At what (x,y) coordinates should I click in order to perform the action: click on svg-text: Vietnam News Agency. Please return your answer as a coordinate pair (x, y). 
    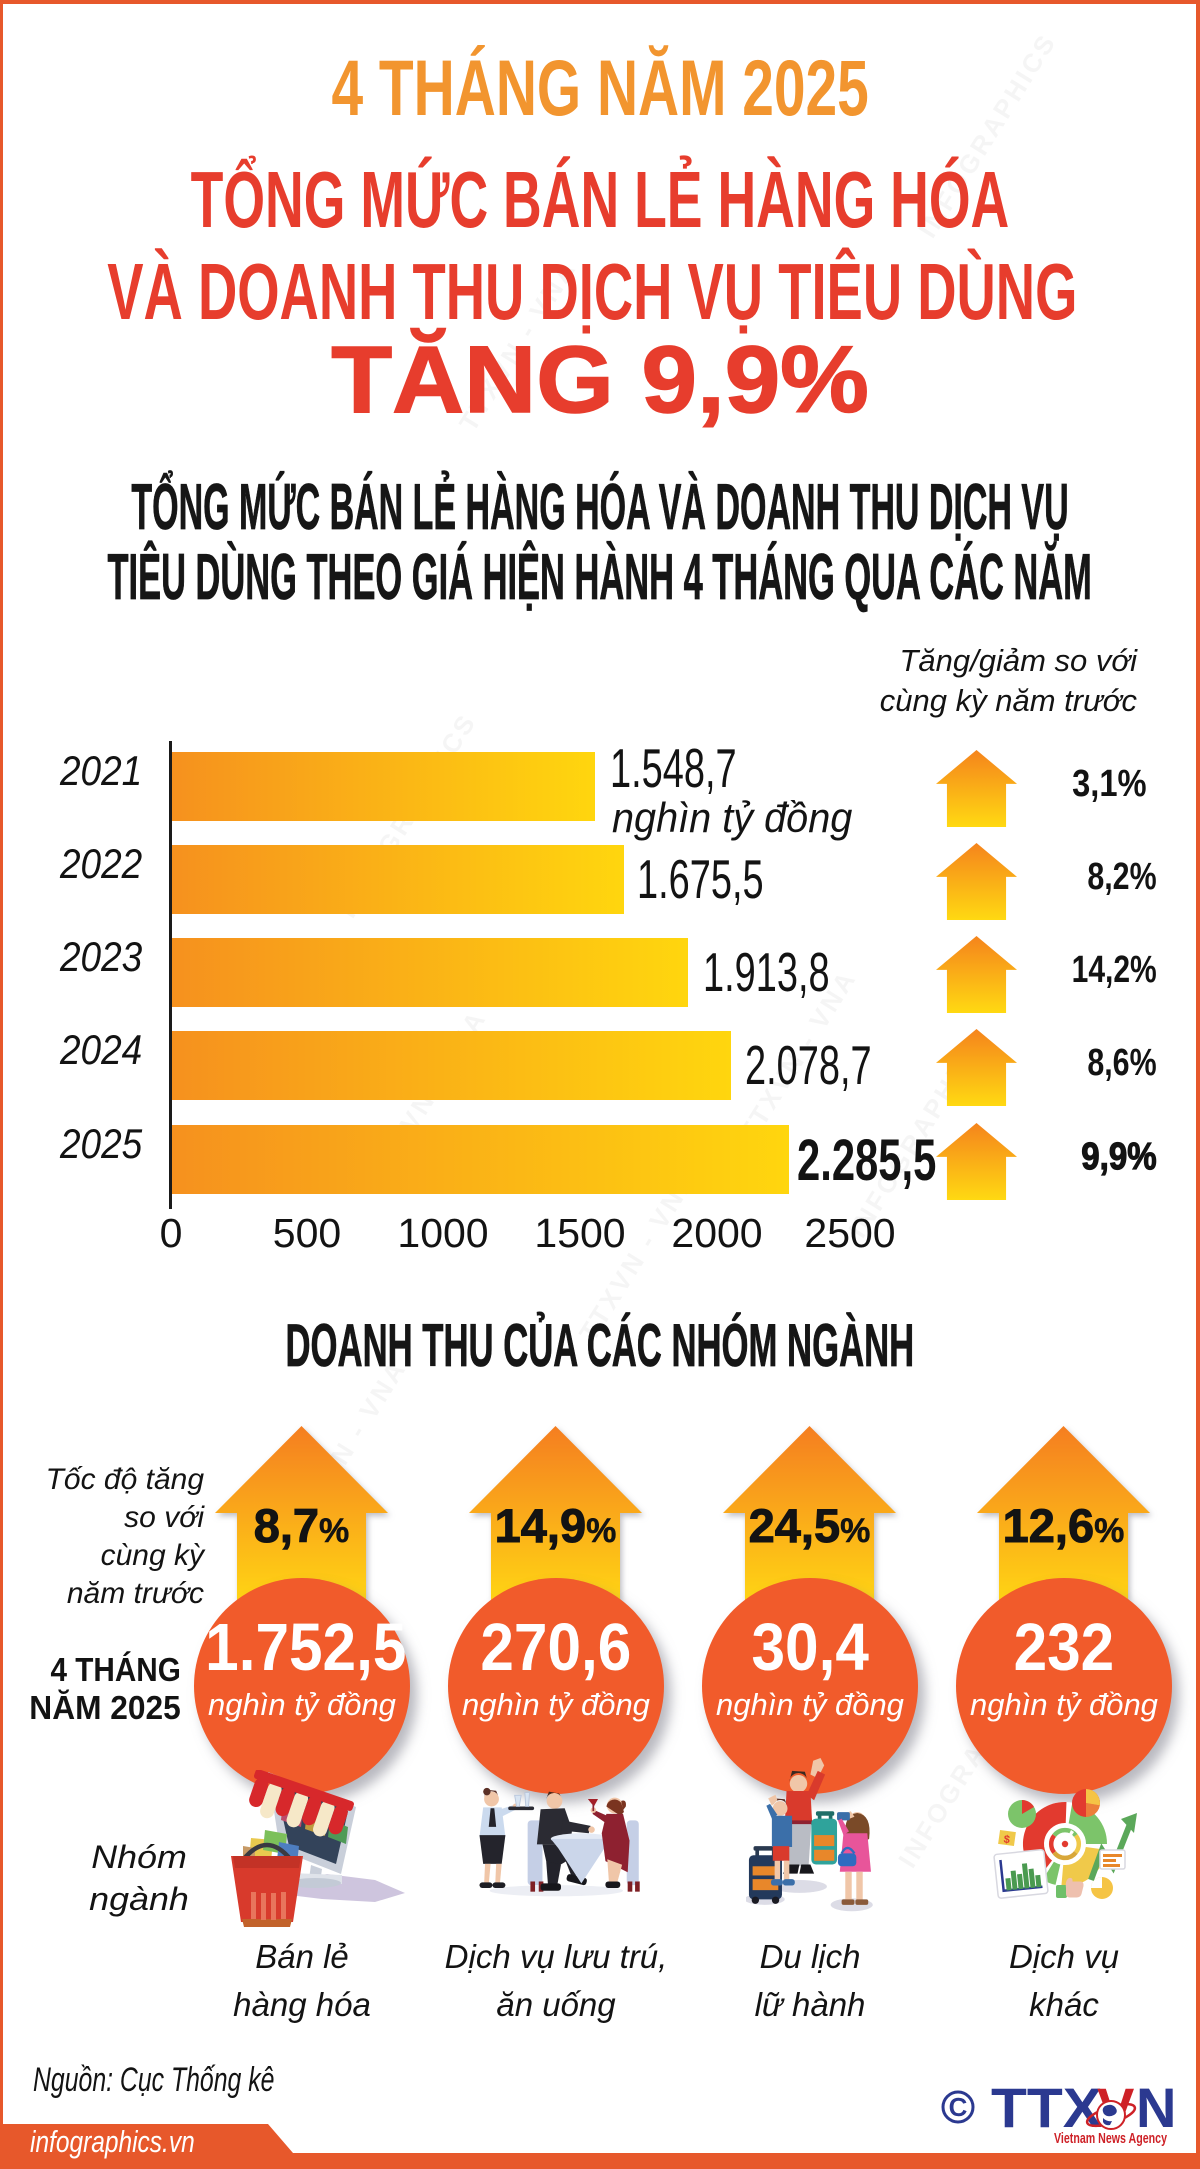
    Looking at the image, I should click on (1110, 2138).